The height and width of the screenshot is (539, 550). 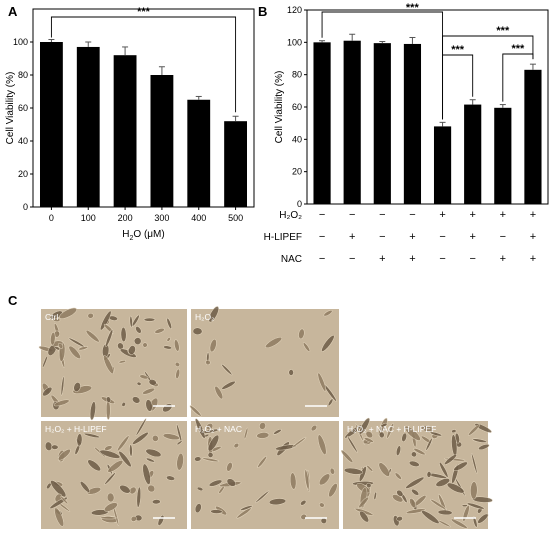 I want to click on y-tick-label: 100, so click(x=20, y=42).